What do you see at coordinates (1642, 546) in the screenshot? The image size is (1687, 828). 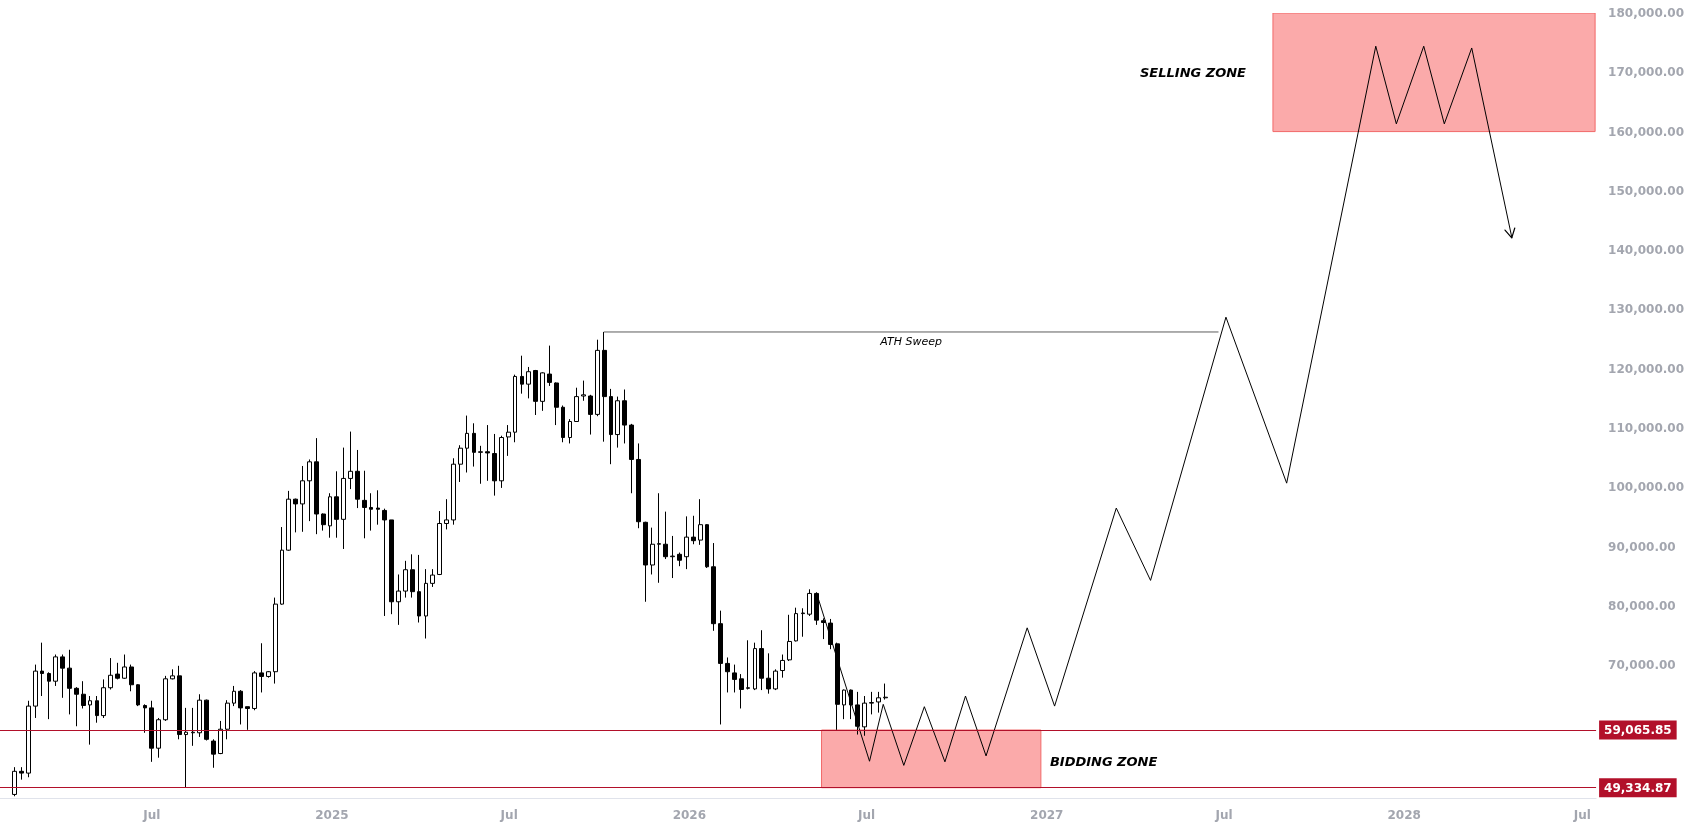 I see `y-tick-label: 90,000.00` at bounding box center [1642, 546].